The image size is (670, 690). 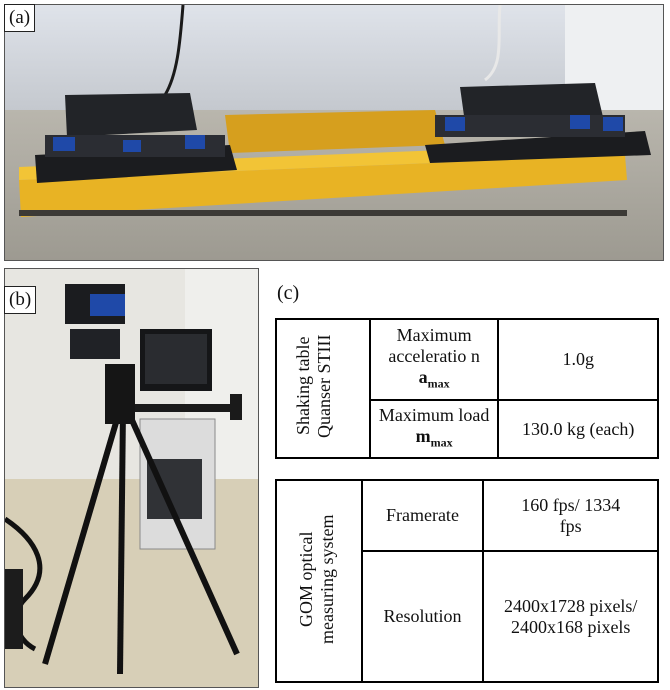 I want to click on system-name: GOM optical measuring system, so click(x=316, y=578).